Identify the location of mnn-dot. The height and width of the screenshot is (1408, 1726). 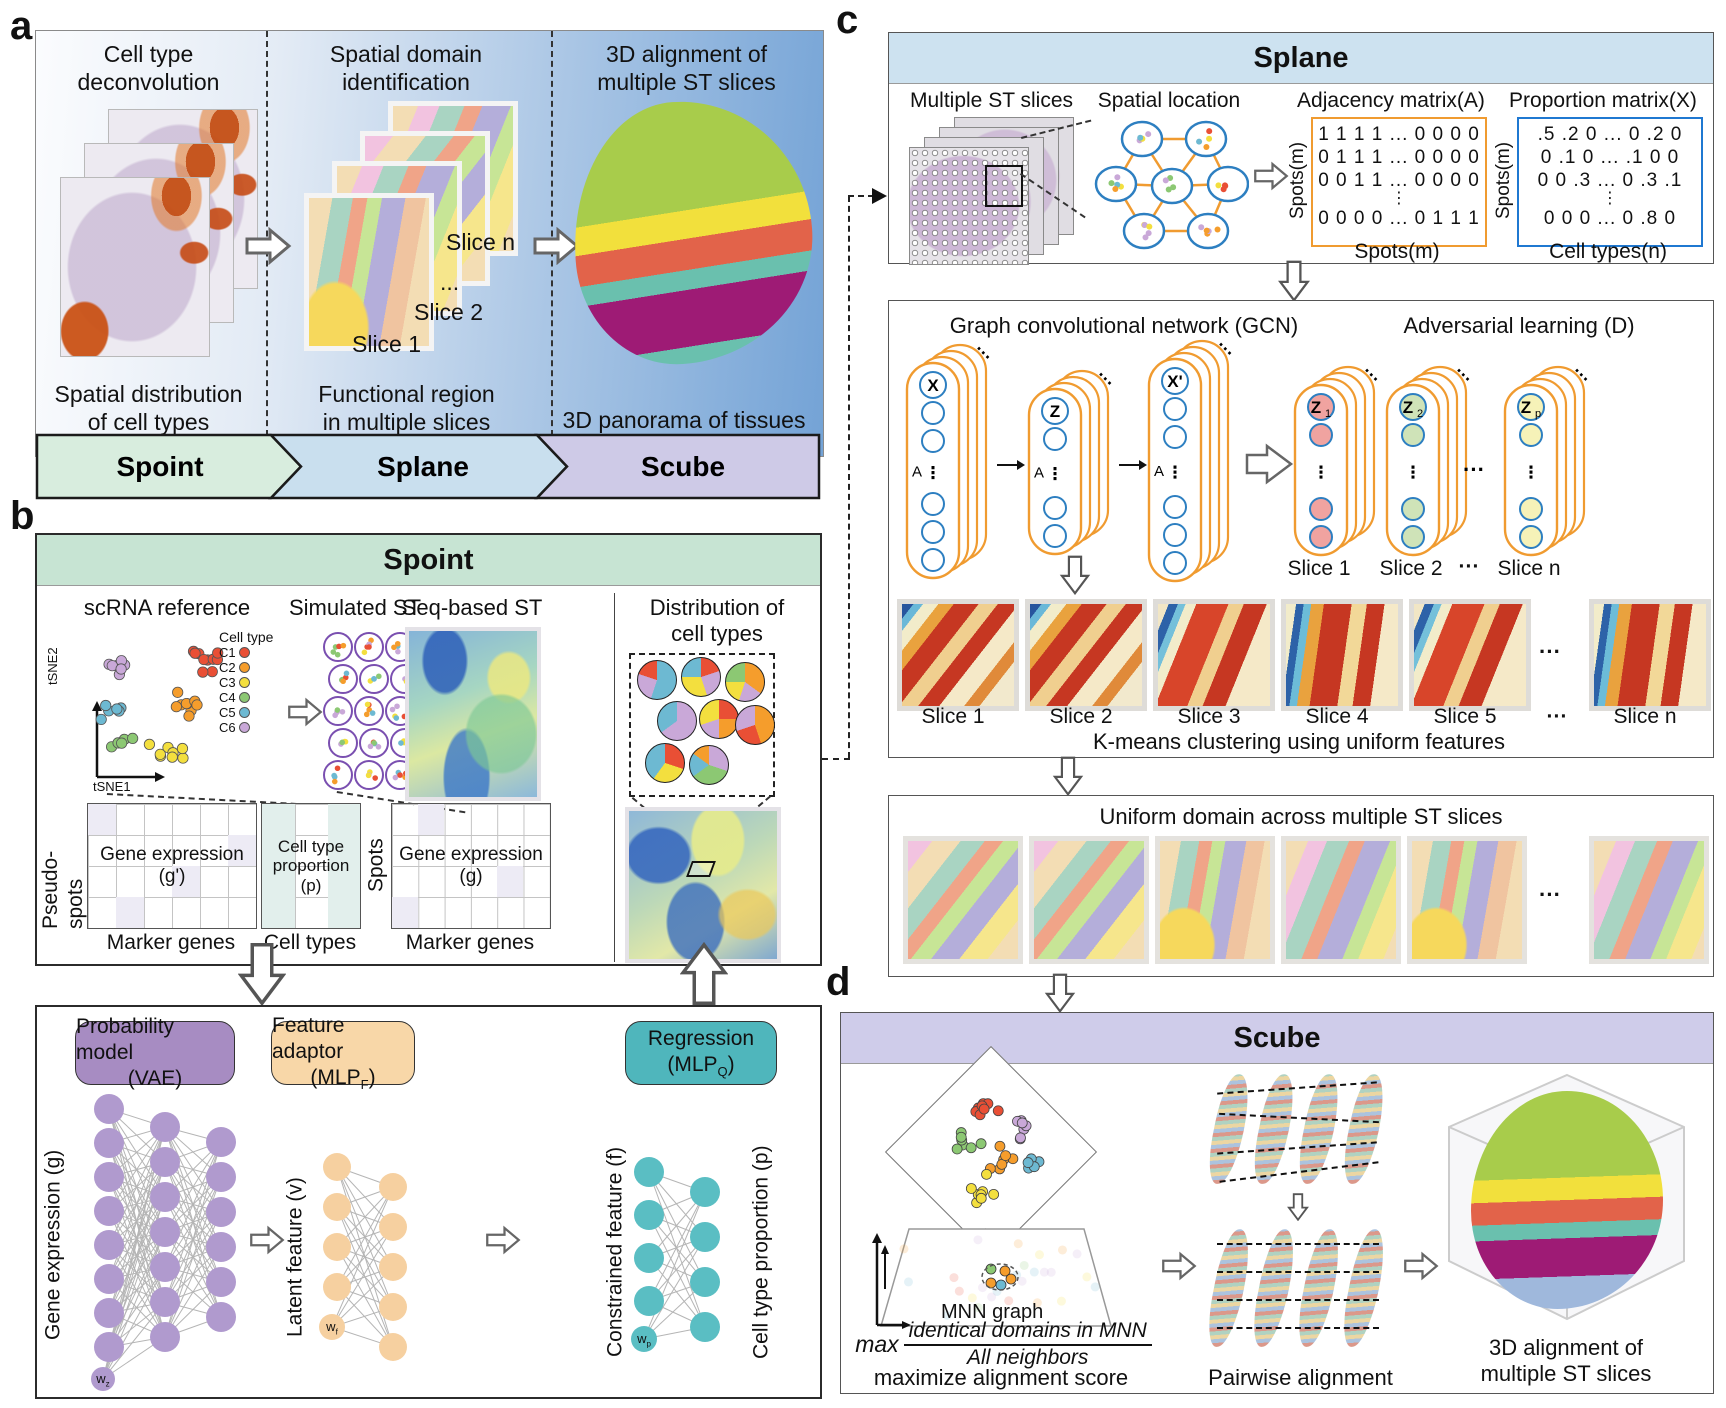
(1011, 1279).